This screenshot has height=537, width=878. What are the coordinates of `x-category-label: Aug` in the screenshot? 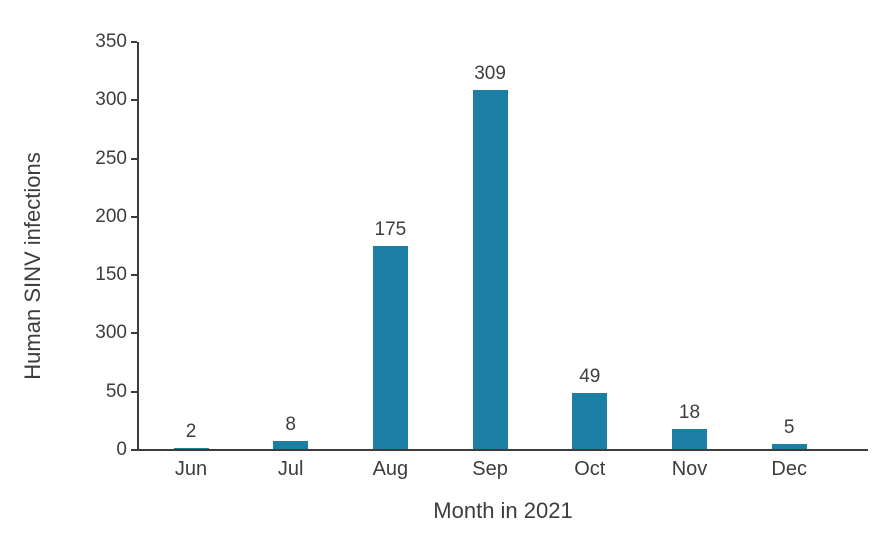 It's located at (390, 469).